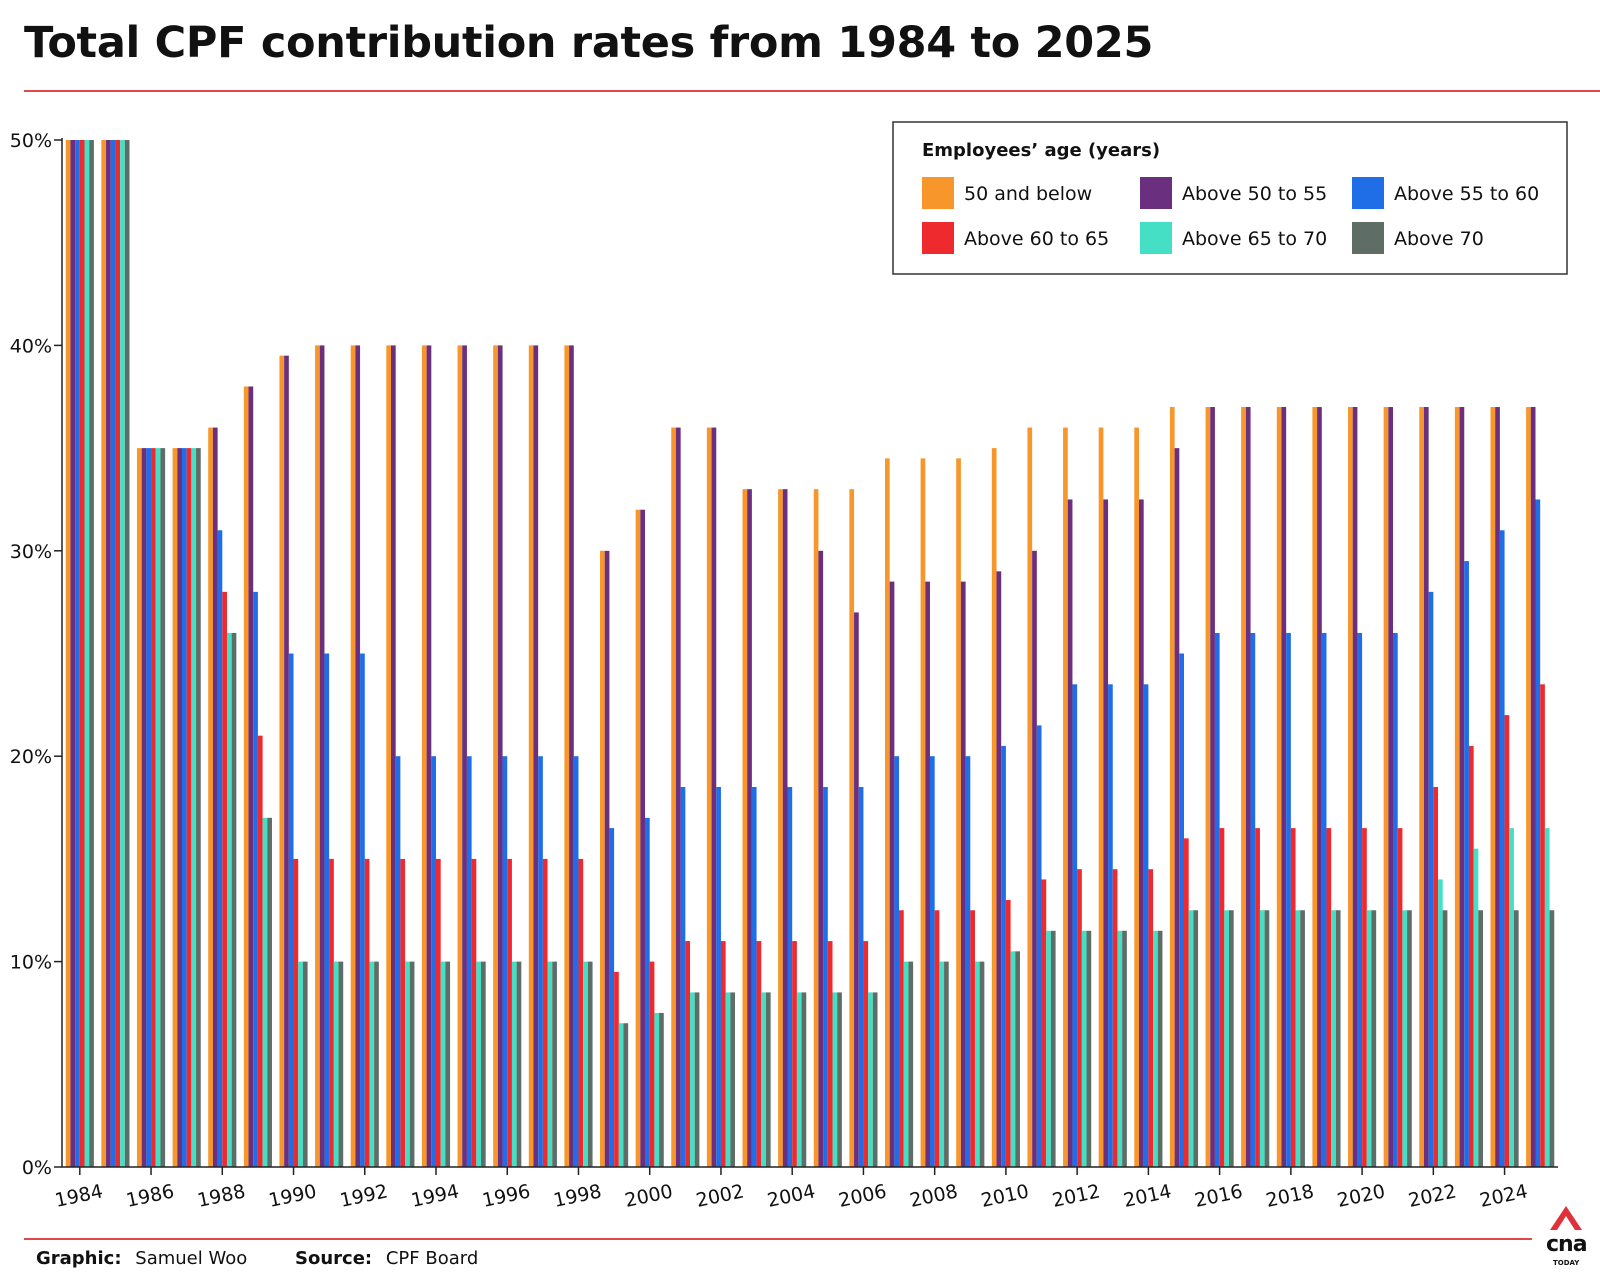  I want to click on legend-item-label: Above 50 to 55, so click(1254, 194).